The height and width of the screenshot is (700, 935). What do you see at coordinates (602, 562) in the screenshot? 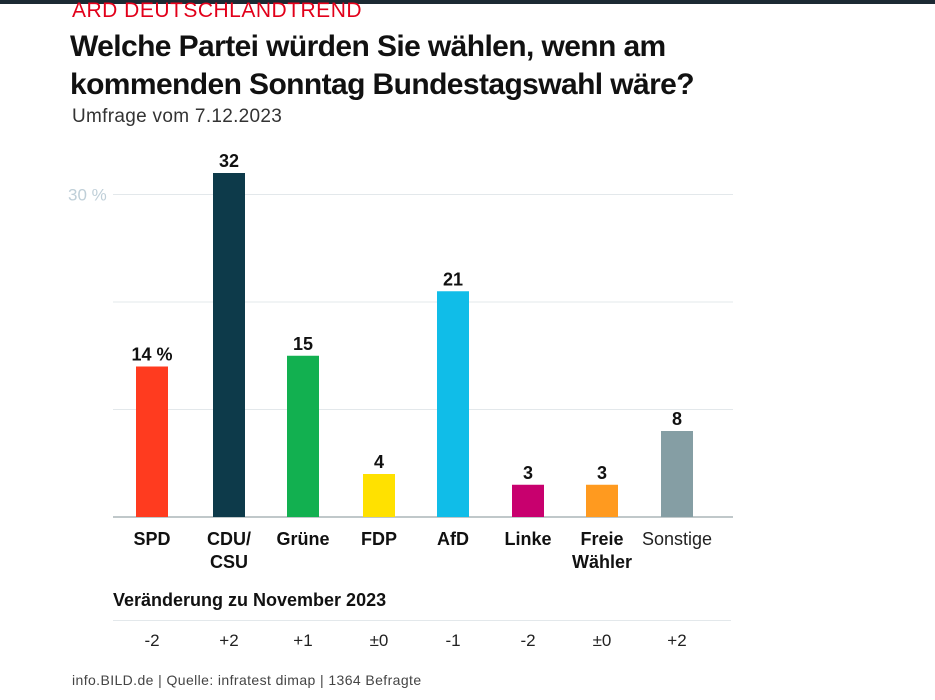
I see `category-label: Wähler` at bounding box center [602, 562].